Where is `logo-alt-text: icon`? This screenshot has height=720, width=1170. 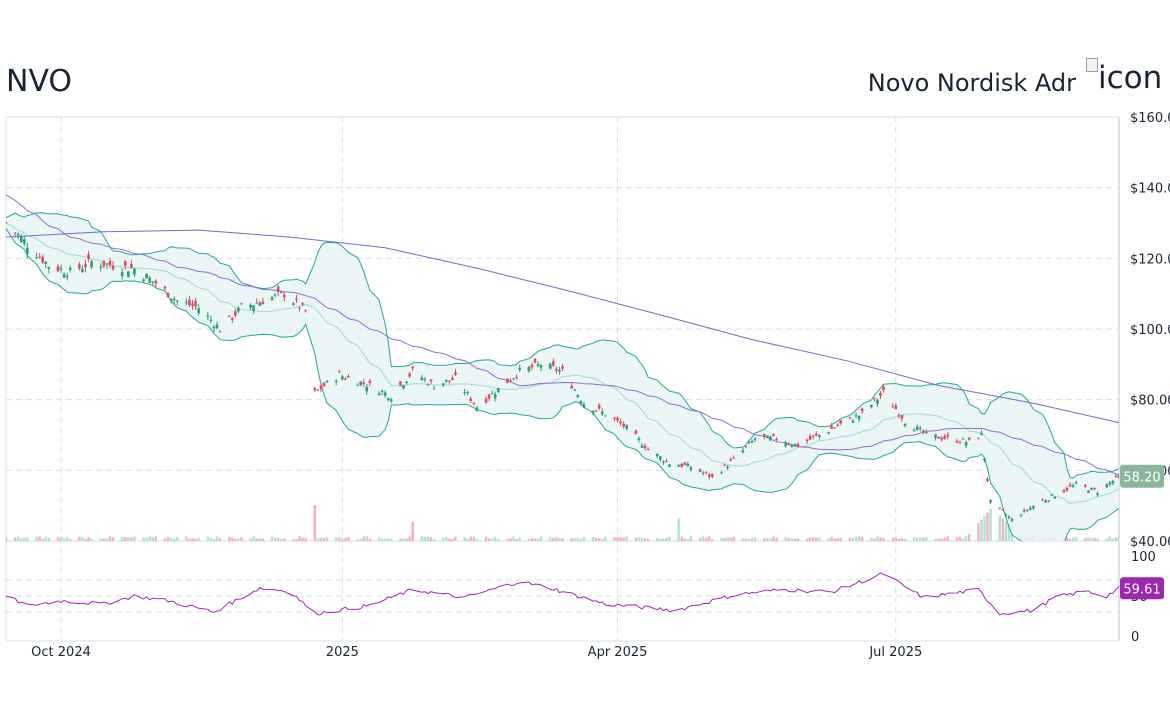
logo-alt-text: icon is located at coordinates (1130, 78).